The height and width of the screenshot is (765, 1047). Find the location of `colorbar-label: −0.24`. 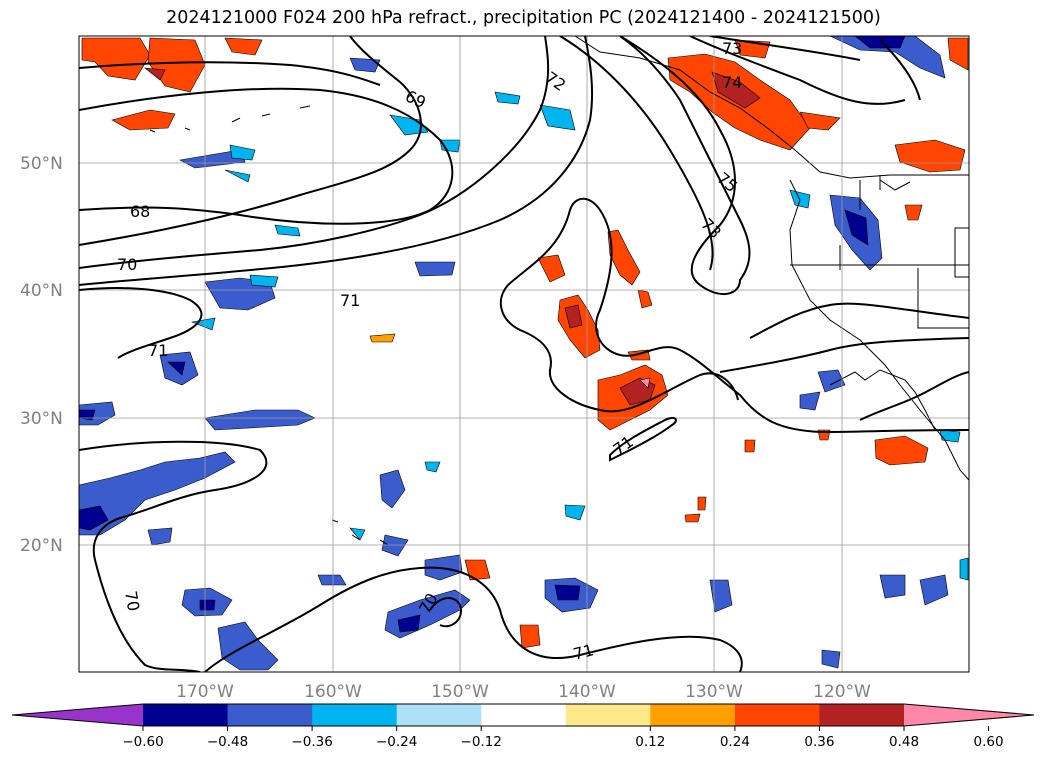

colorbar-label: −0.24 is located at coordinates (396, 742).